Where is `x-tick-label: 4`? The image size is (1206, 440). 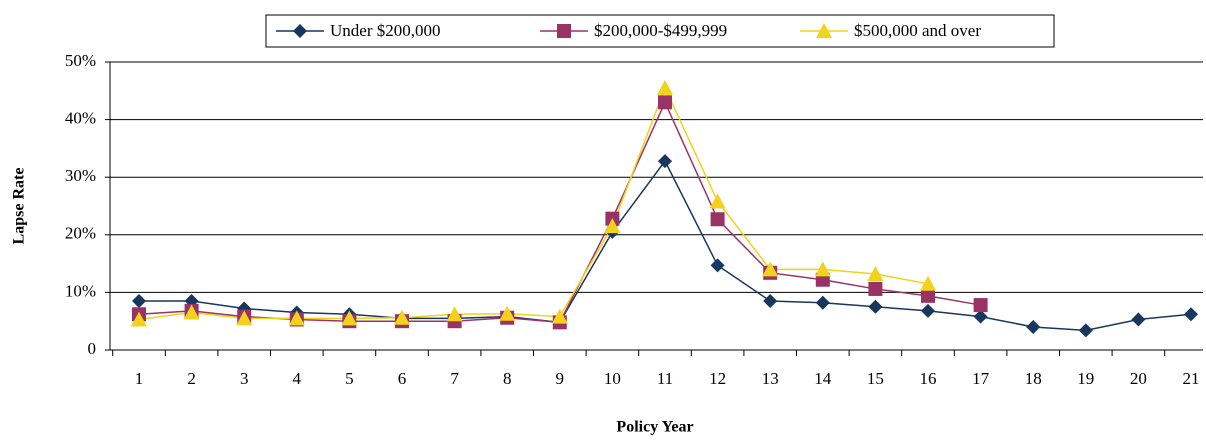 x-tick-label: 4 is located at coordinates (297, 378).